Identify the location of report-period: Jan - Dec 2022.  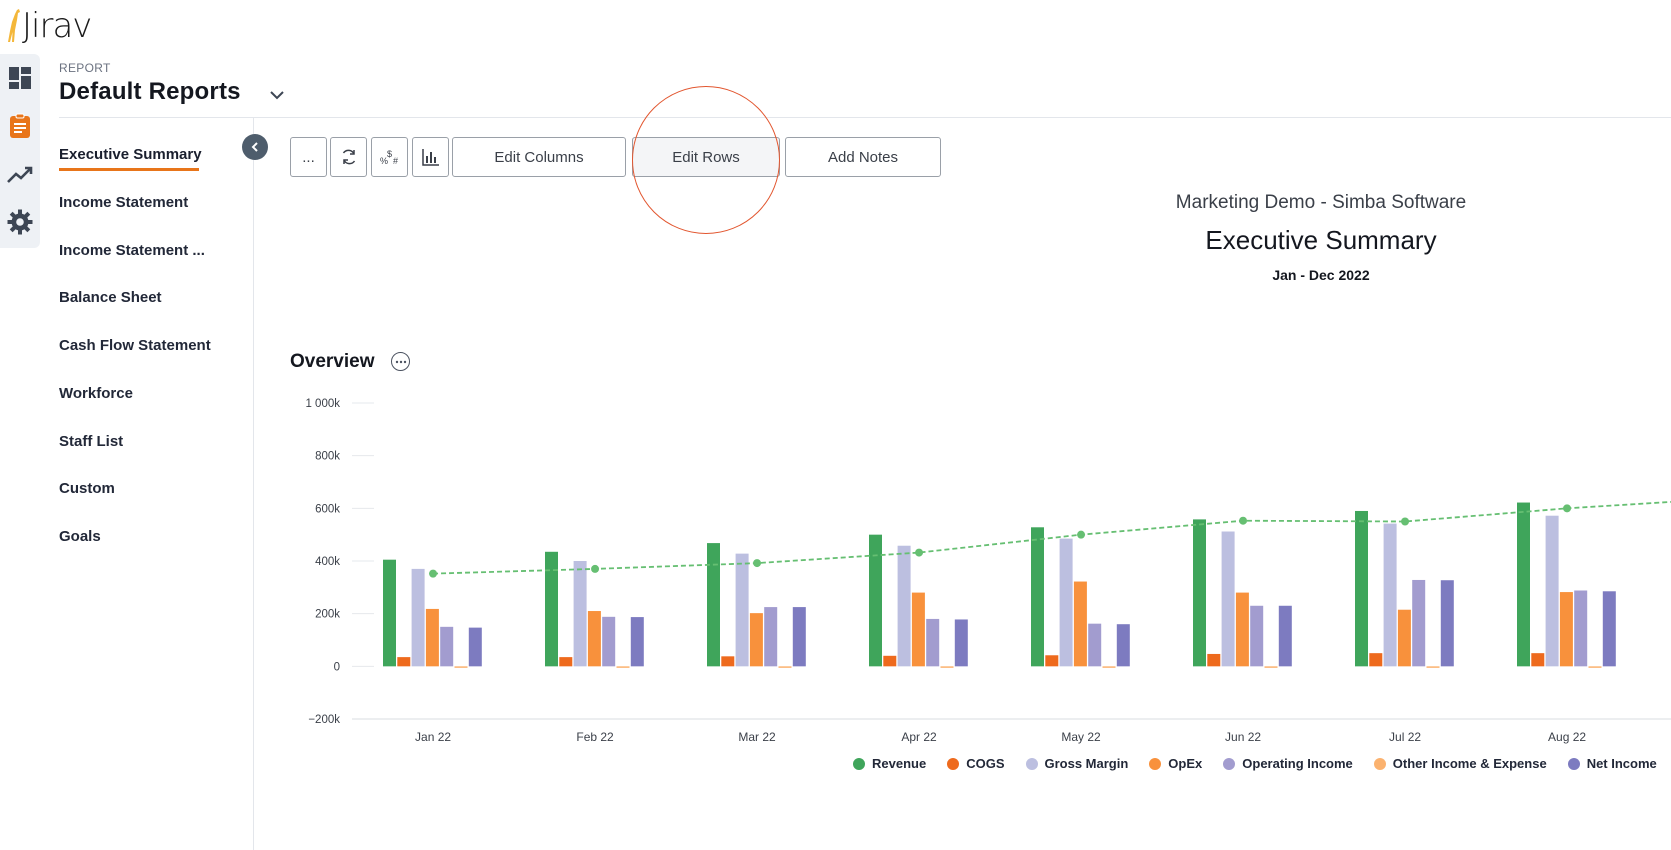
(1321, 275).